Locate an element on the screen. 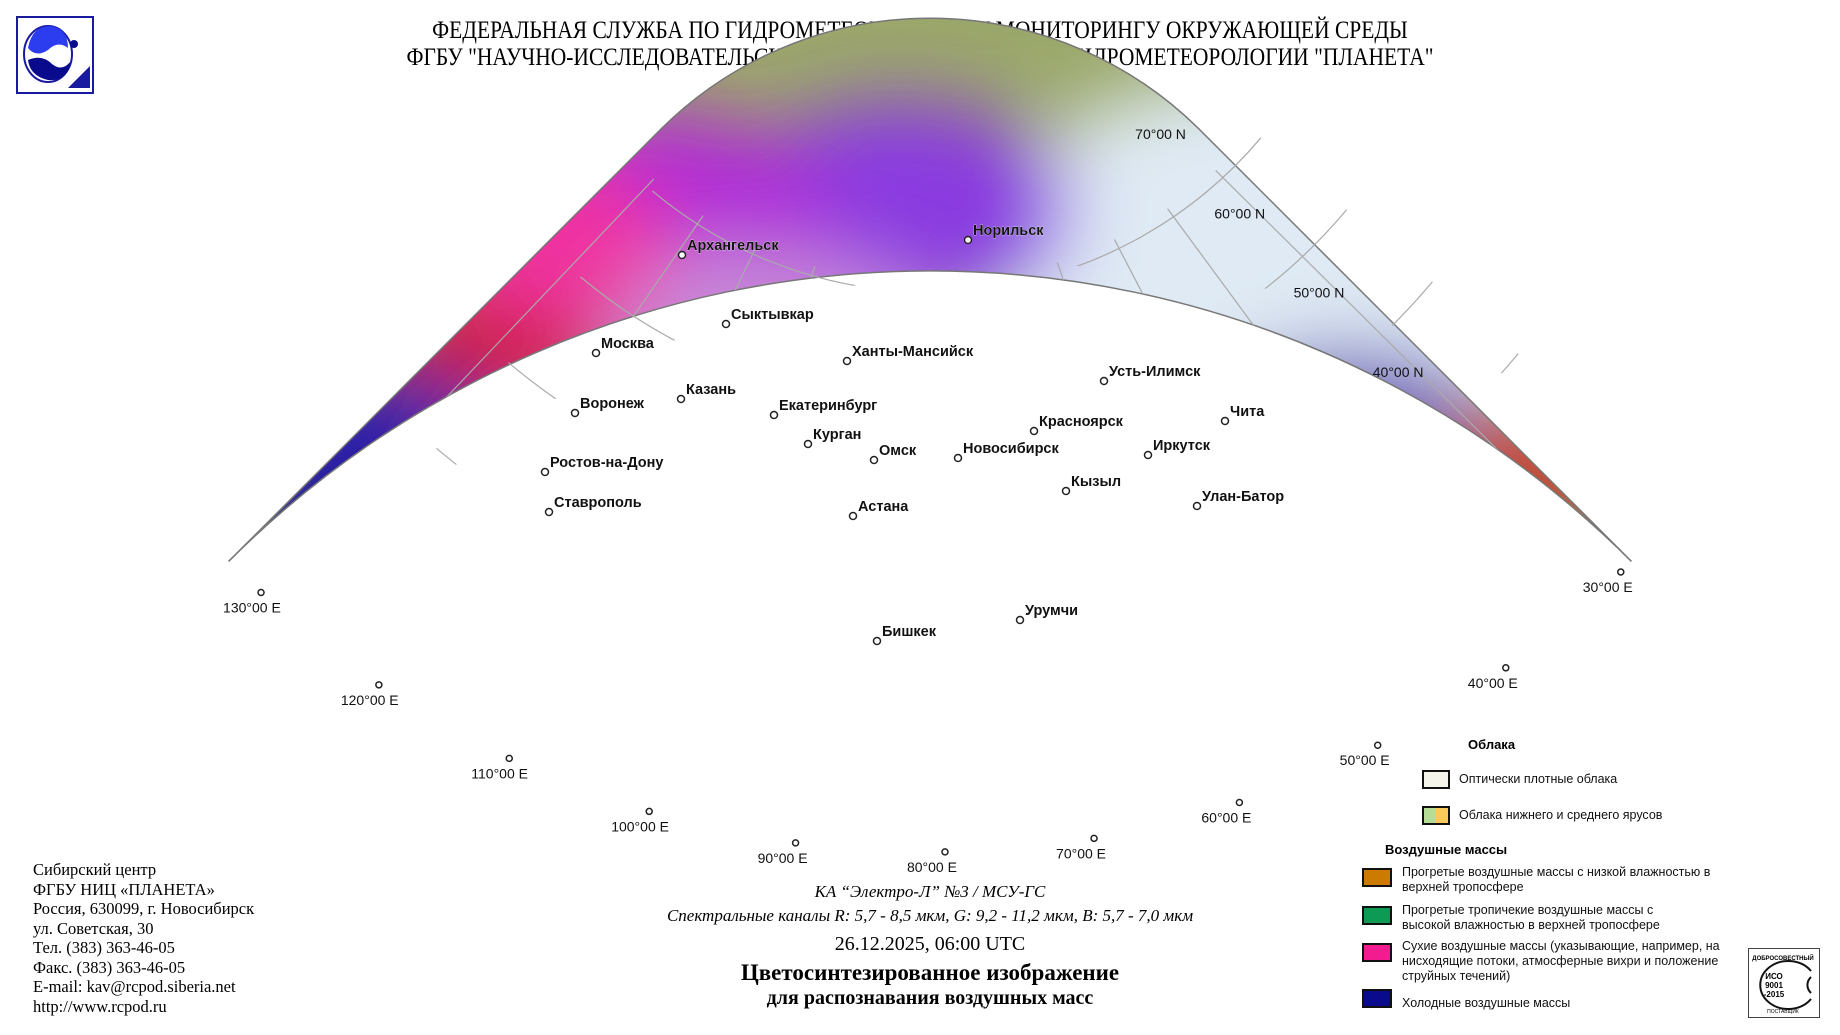 The height and width of the screenshot is (1035, 1840). city-marker: Сыктывкар is located at coordinates (767, 318).